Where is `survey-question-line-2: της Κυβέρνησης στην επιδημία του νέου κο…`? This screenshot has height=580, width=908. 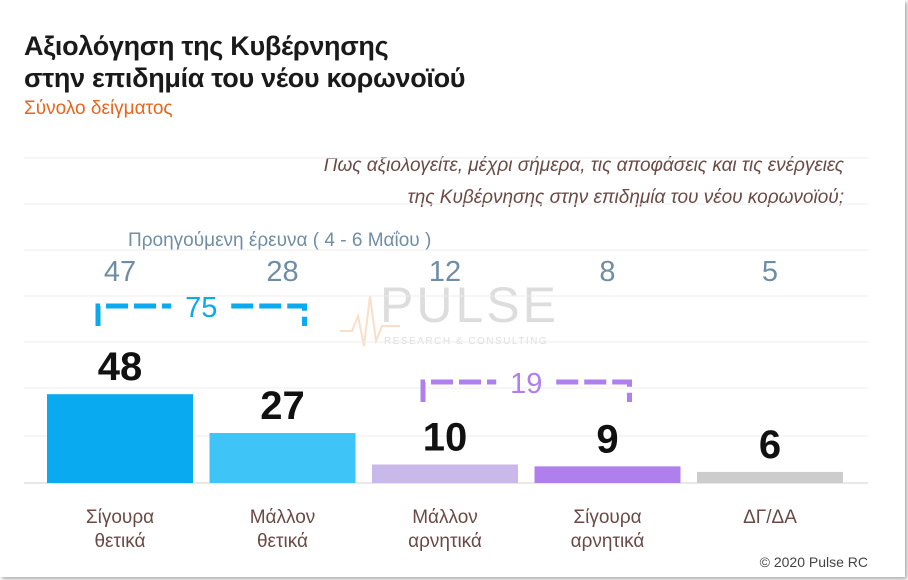
survey-question-line-2: της Κυβέρνησης στην επιδημία του νέου κο… is located at coordinates (625, 197).